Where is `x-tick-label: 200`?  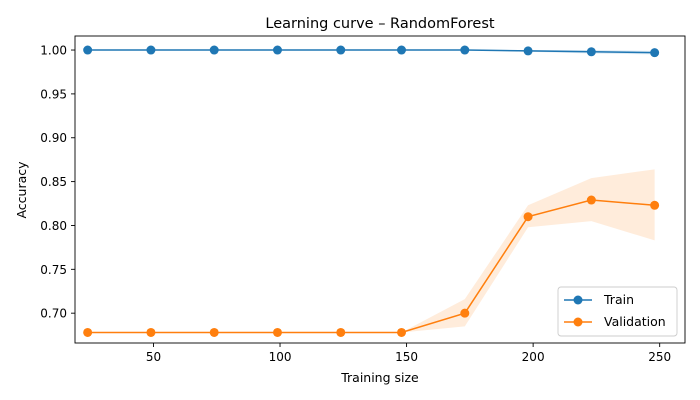 x-tick-label: 200 is located at coordinates (533, 357).